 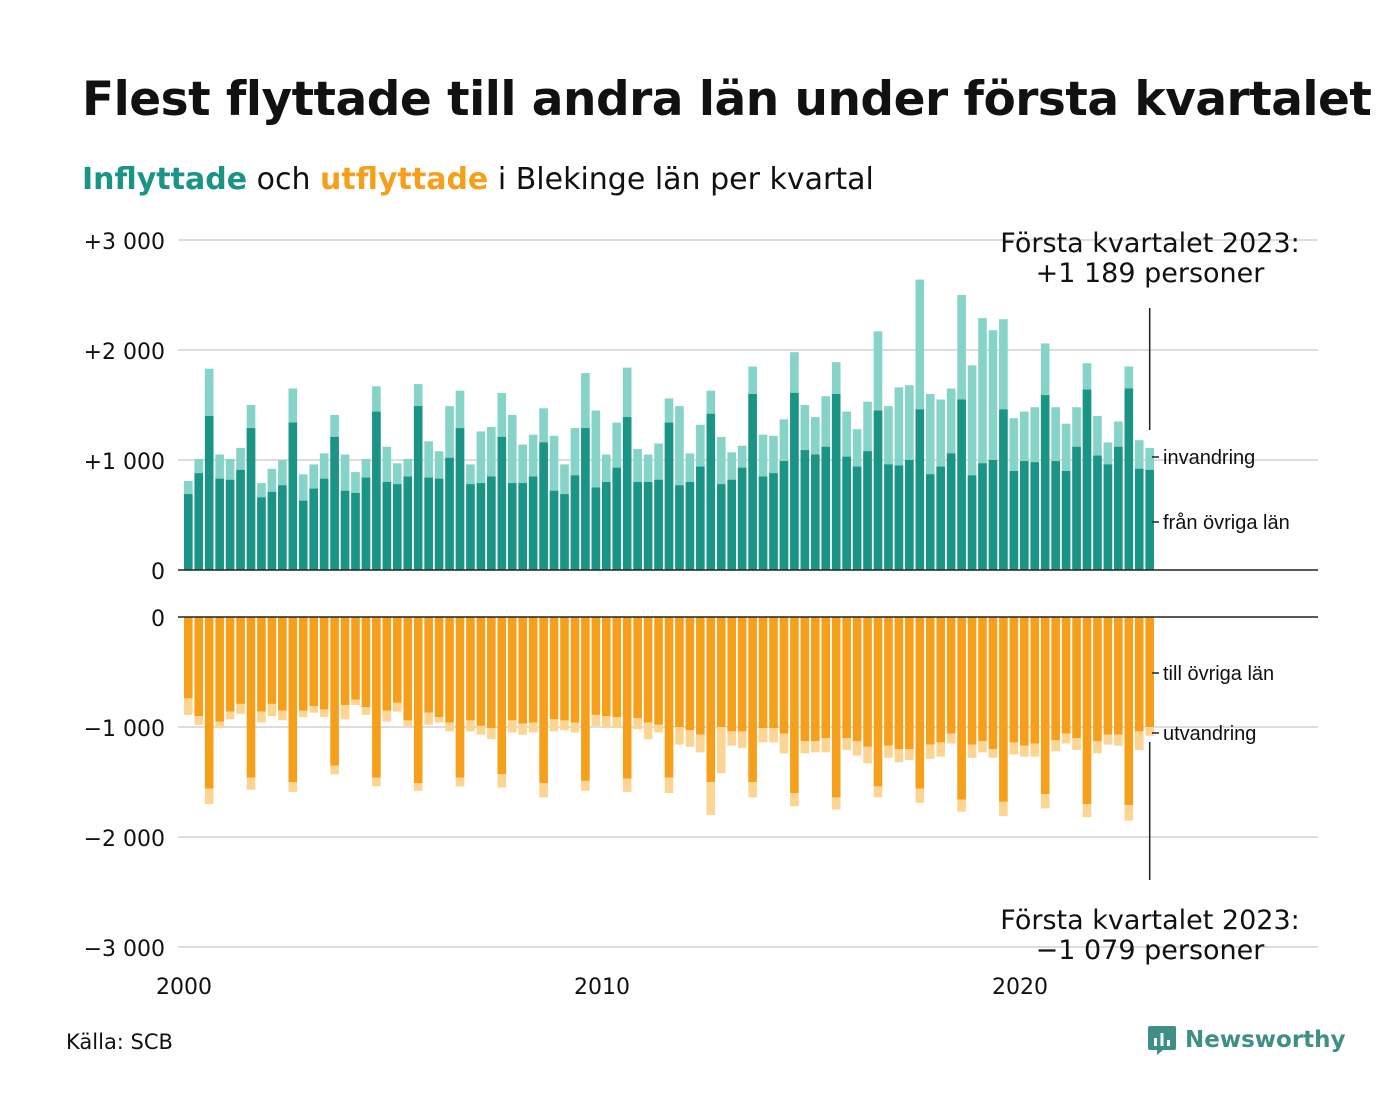 What do you see at coordinates (1149, 920) in the screenshot?
I see `bottom-annotation-line1: Första kvartalet 2023:` at bounding box center [1149, 920].